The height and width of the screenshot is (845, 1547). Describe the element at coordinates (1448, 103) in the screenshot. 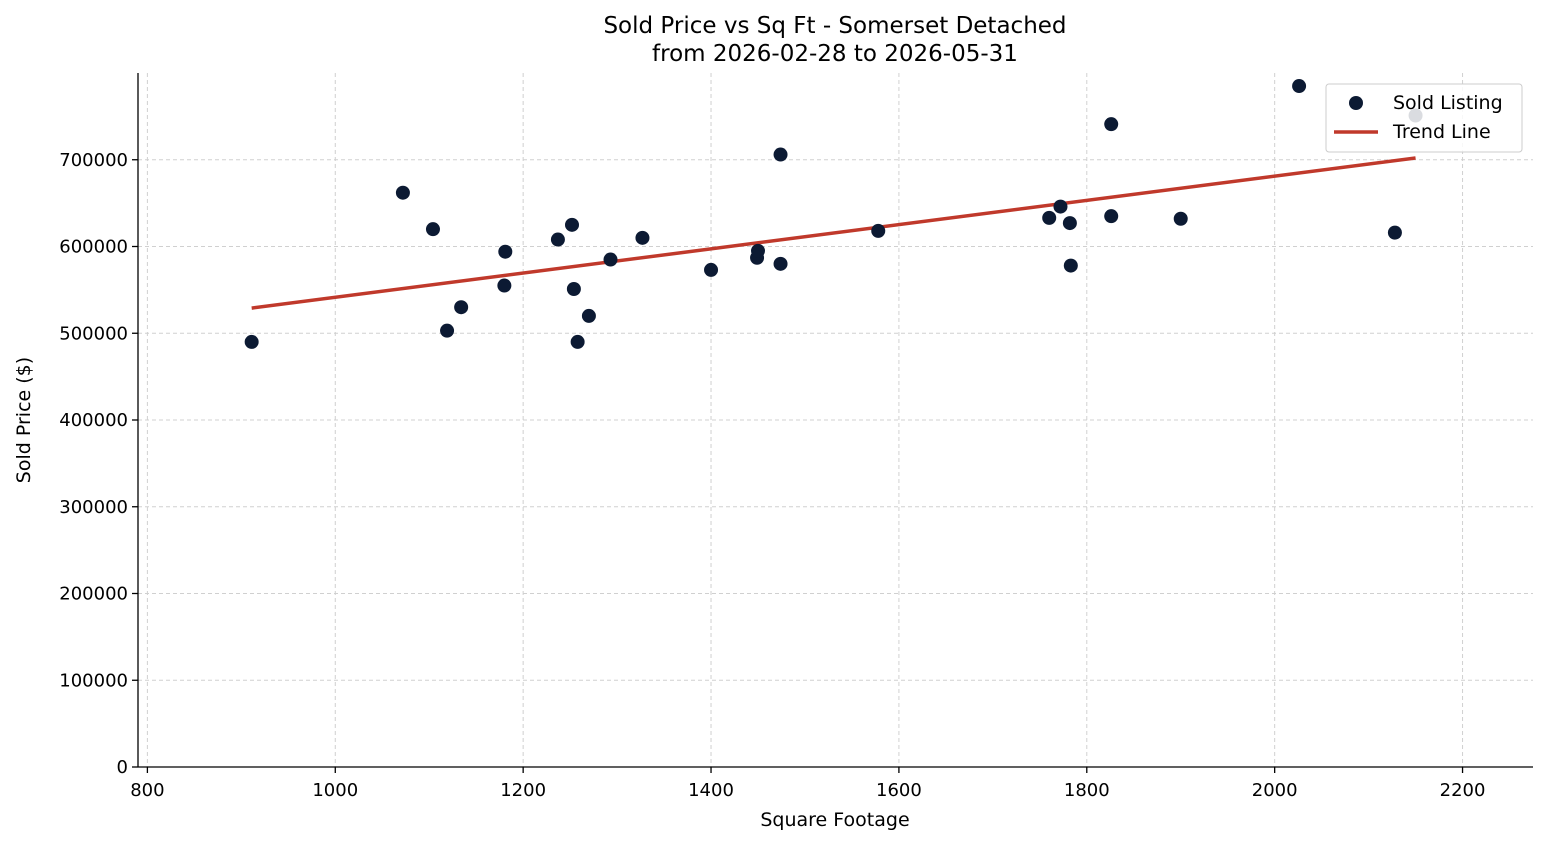

I see `legend-label-sold-listing: Sold Listing` at that location.